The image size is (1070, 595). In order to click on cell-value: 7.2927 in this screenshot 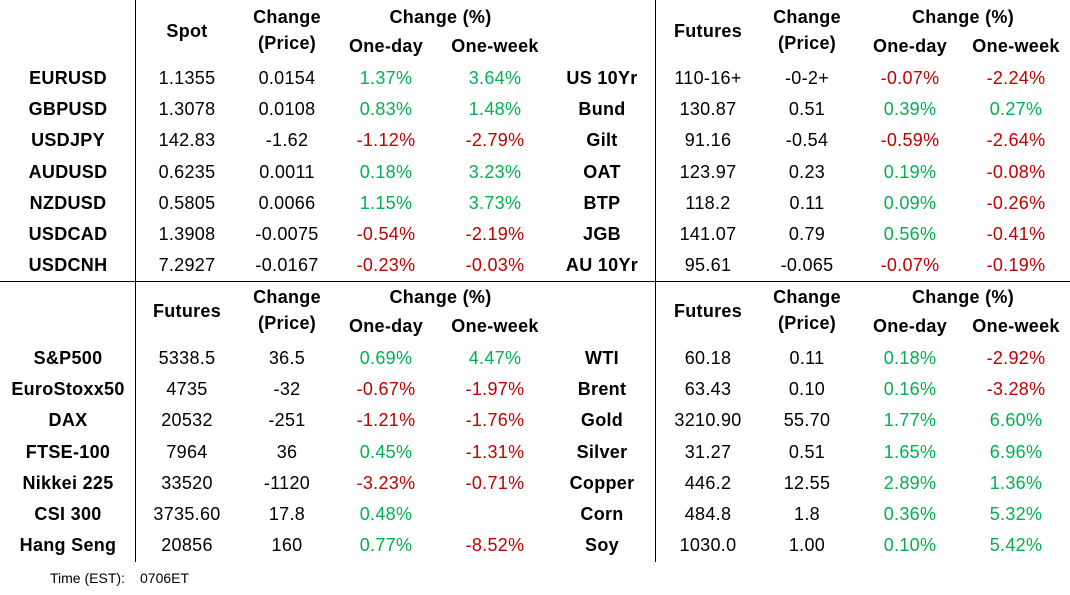, I will do `click(187, 265)`.